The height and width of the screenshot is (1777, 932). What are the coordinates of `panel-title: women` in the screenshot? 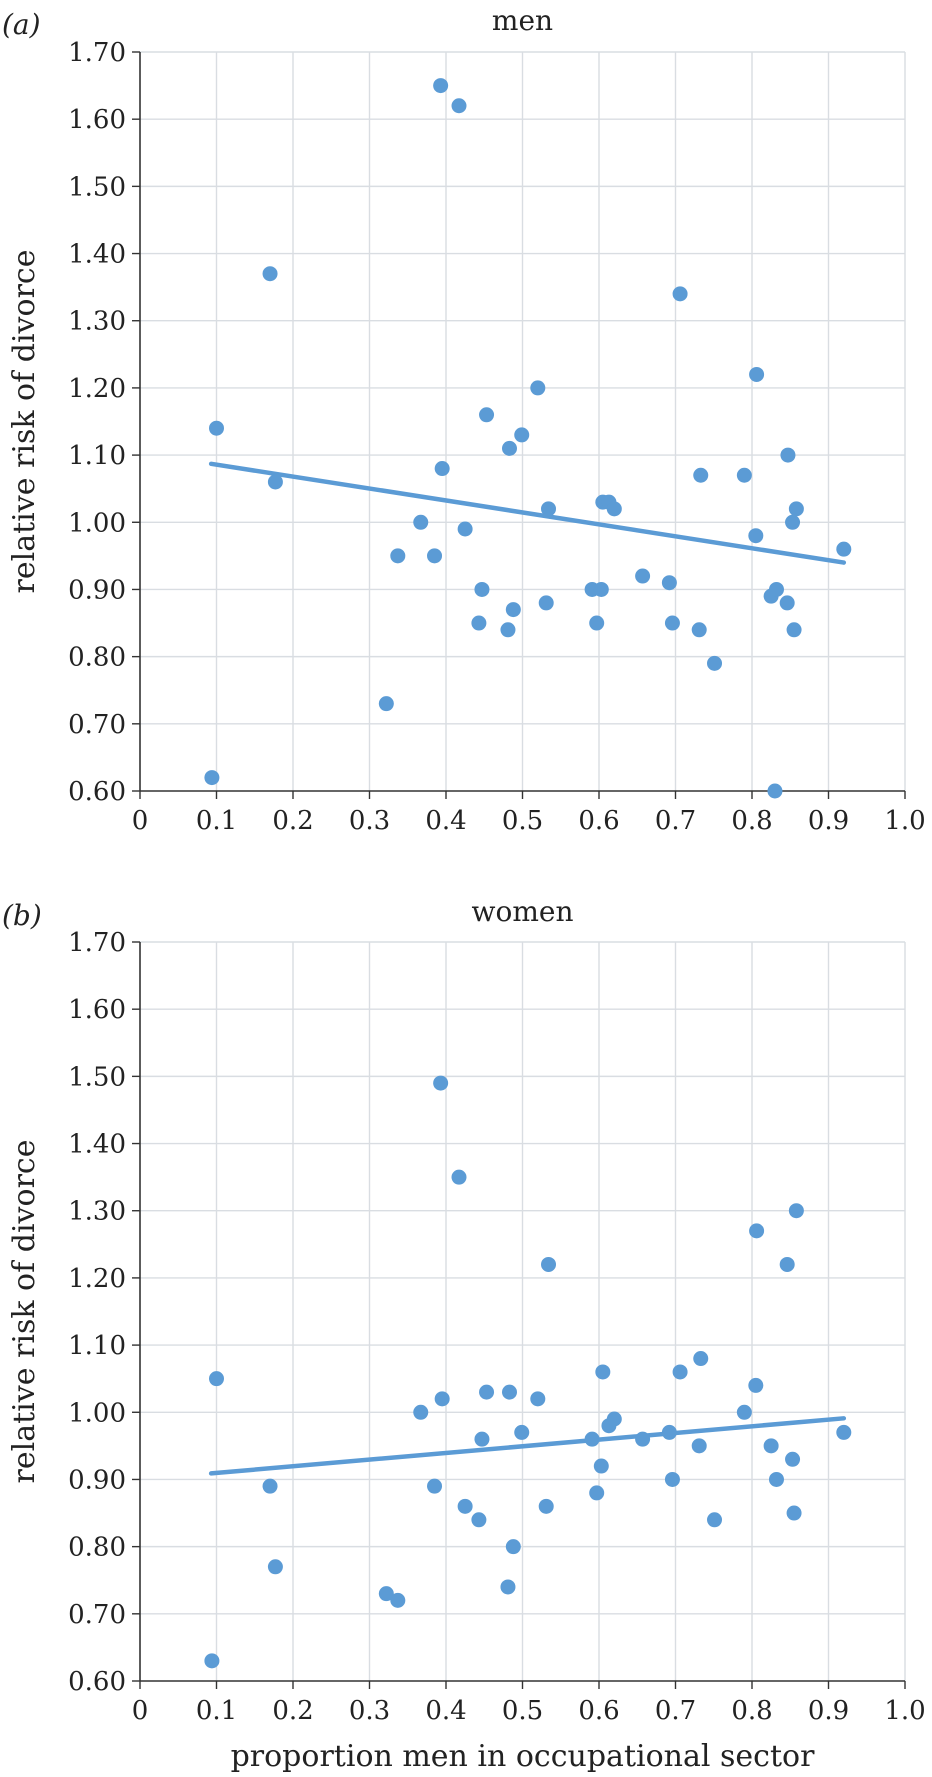 It's located at (523, 911).